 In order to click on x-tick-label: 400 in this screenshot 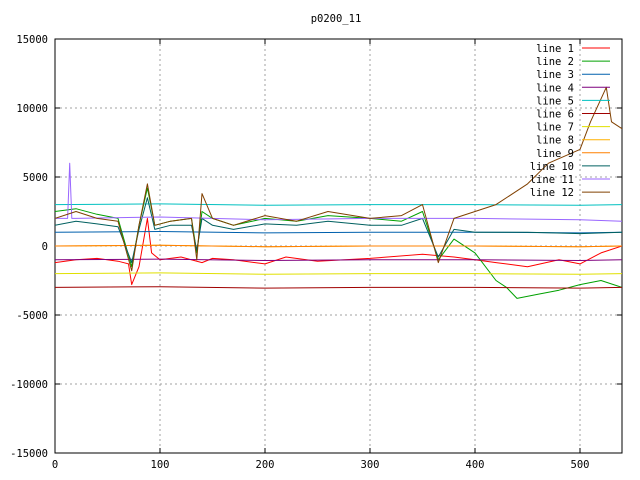, I will do `click(475, 465)`.